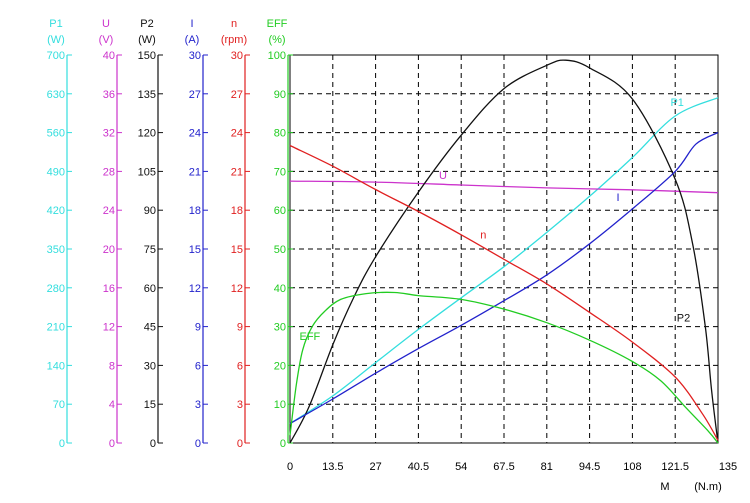  I want to click on y-tick-label-n: 3, so click(240, 405).